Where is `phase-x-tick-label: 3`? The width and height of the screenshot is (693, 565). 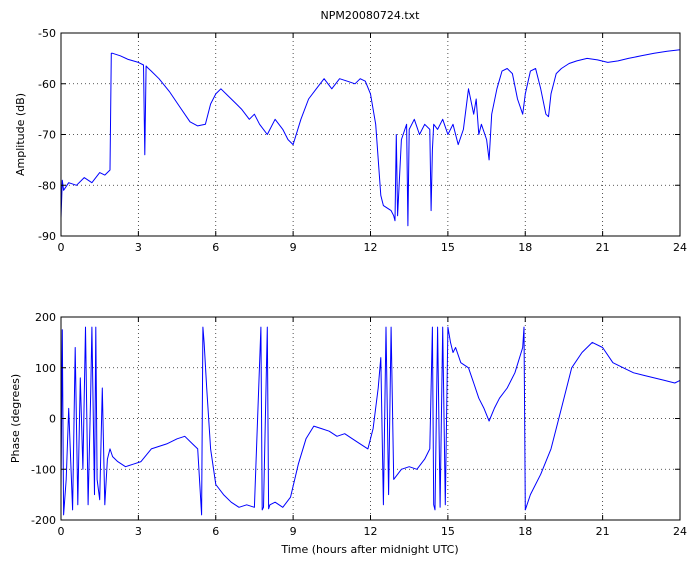 phase-x-tick-label: 3 is located at coordinates (138, 531).